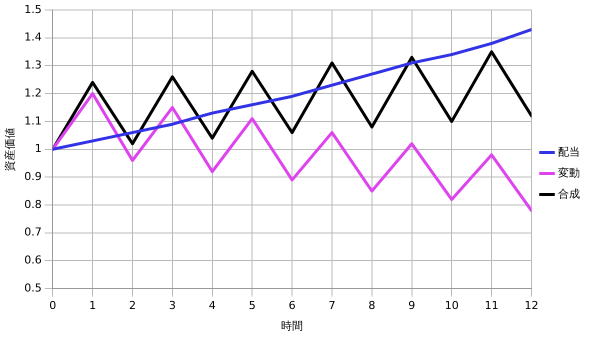 The height and width of the screenshot is (337, 600). What do you see at coordinates (33, 177) in the screenshot?
I see `y-tick-label: 0.9` at bounding box center [33, 177].